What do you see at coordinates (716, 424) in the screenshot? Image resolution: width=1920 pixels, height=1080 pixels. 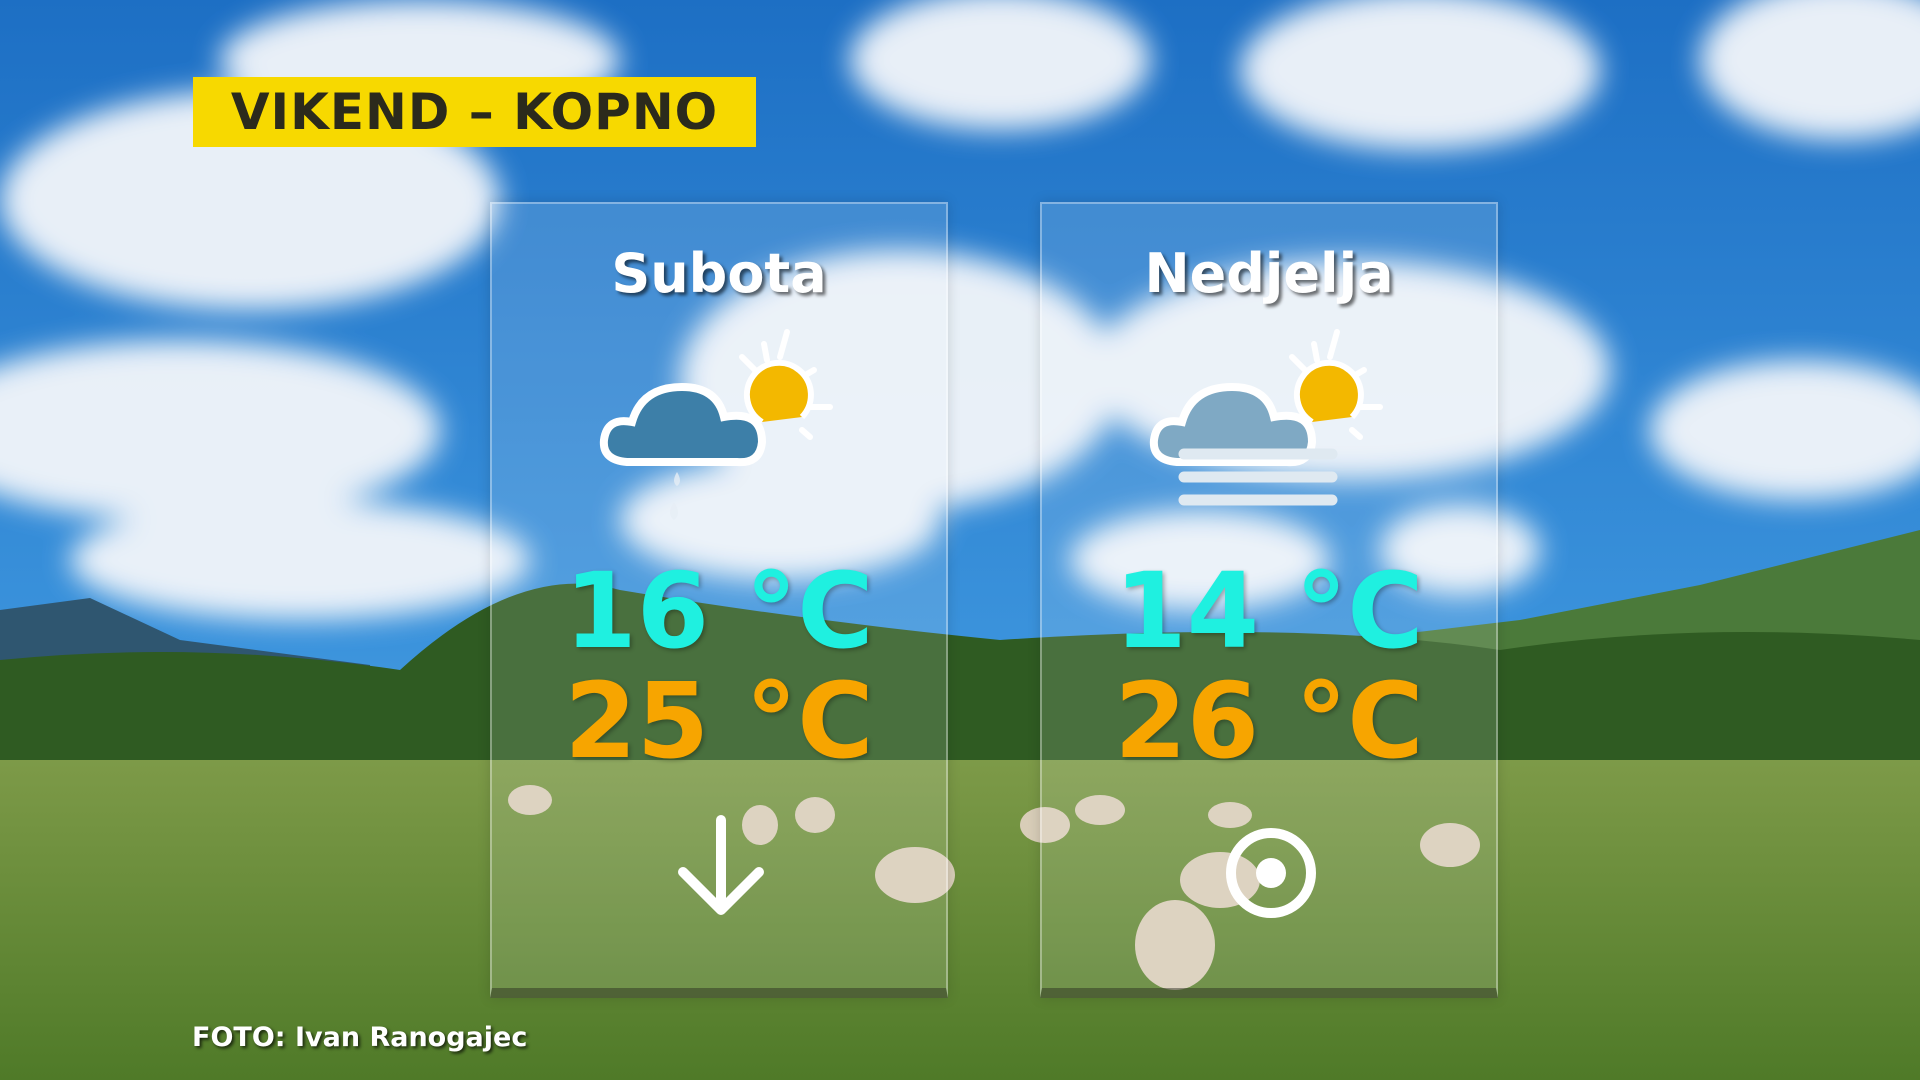 I see `partly-cloudy-rain-icon` at bounding box center [716, 424].